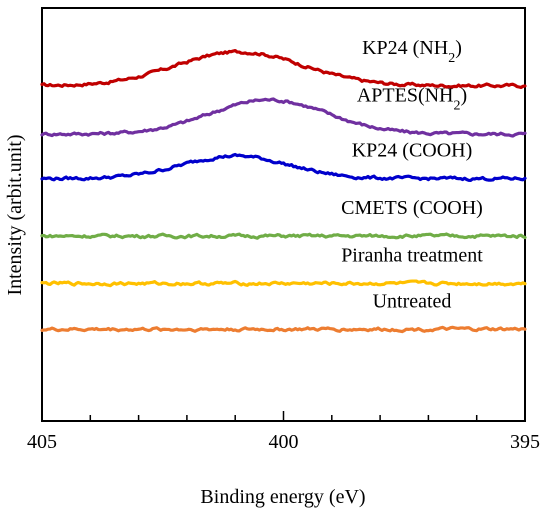 The height and width of the screenshot is (519, 550). Describe the element at coordinates (412, 301) in the screenshot. I see `series-label: Untreated` at that location.